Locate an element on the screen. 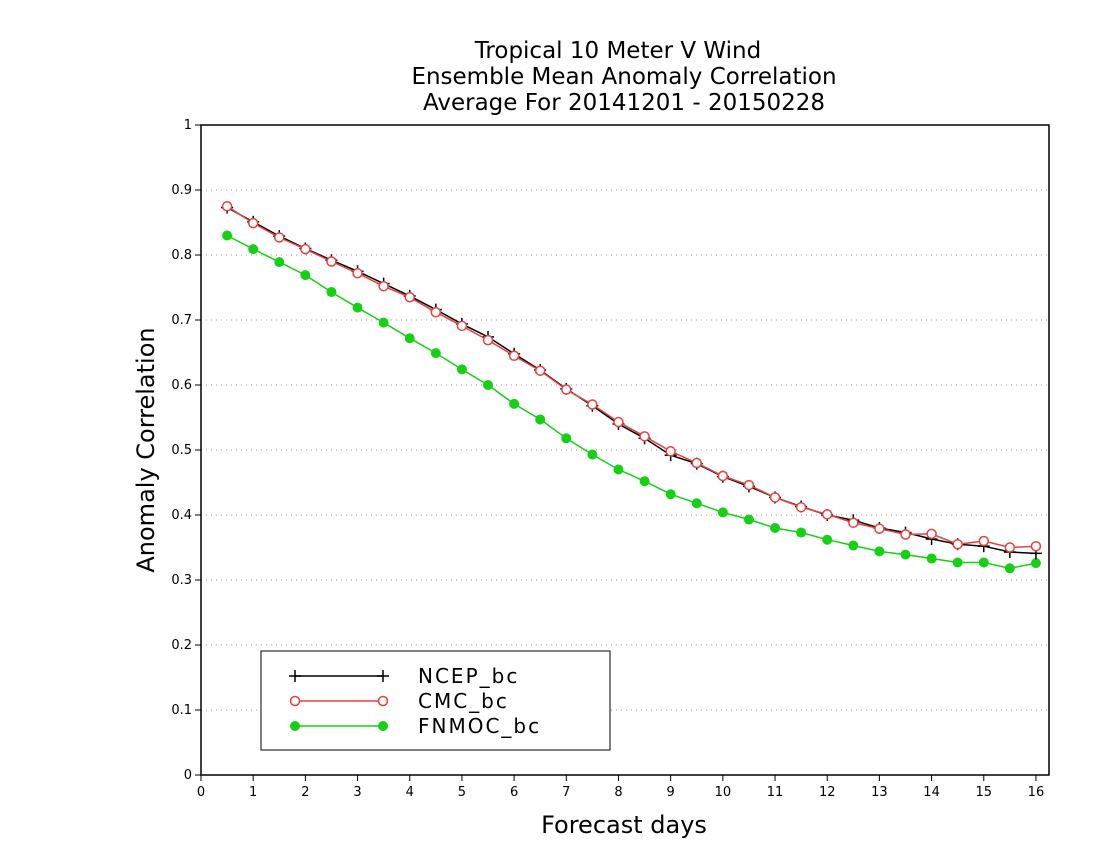 The image size is (1100, 850). x-tick-label: 11 is located at coordinates (775, 792).